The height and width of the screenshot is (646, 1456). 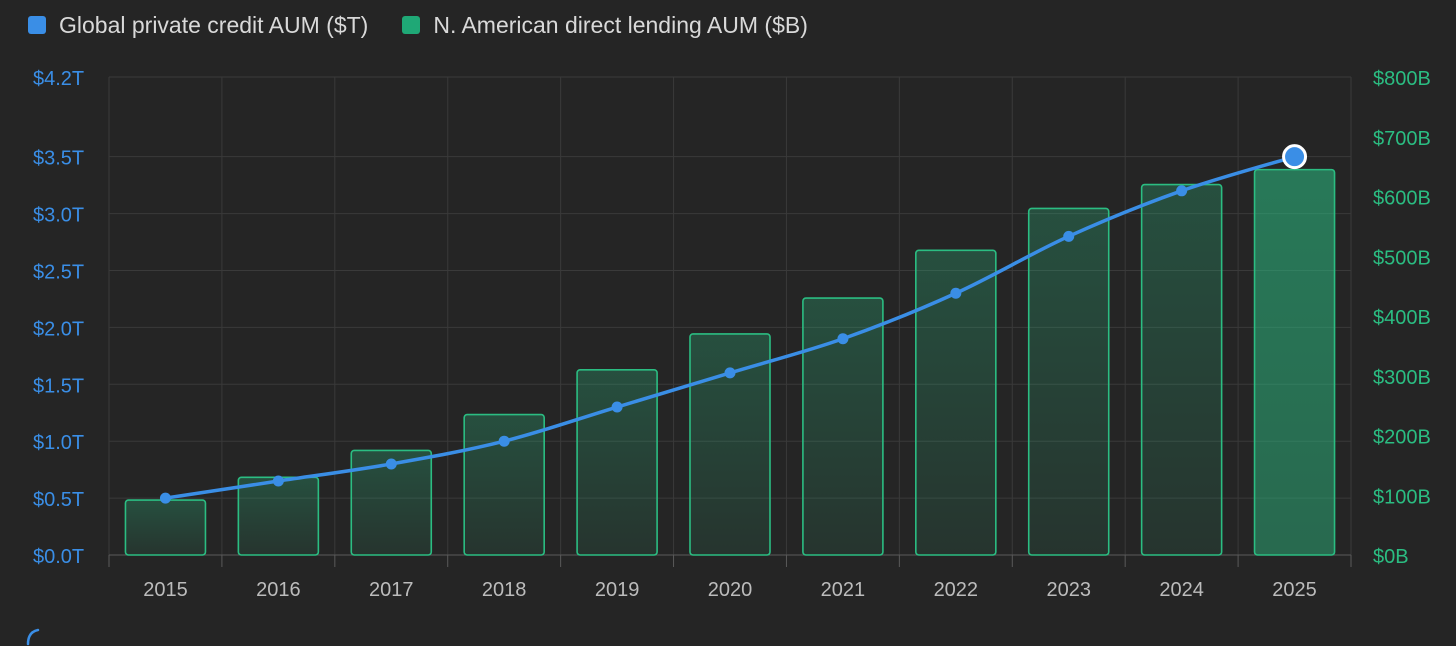 I want to click on left-axis-tick-label: $4.2T, so click(x=58, y=79).